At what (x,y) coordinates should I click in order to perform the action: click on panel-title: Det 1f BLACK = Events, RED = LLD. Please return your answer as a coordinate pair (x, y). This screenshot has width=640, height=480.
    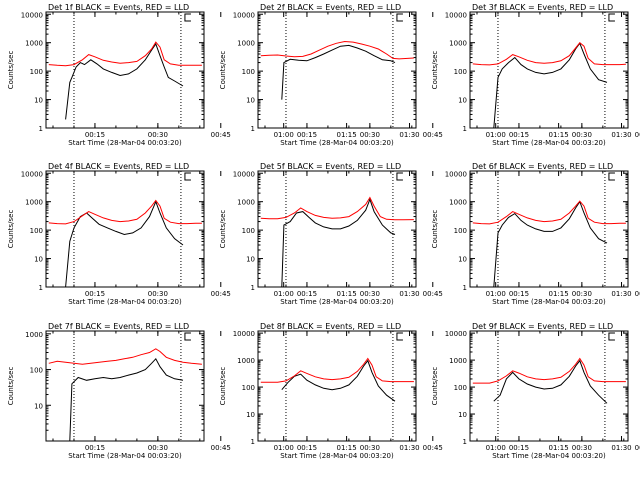
    Looking at the image, I should click on (118, 7).